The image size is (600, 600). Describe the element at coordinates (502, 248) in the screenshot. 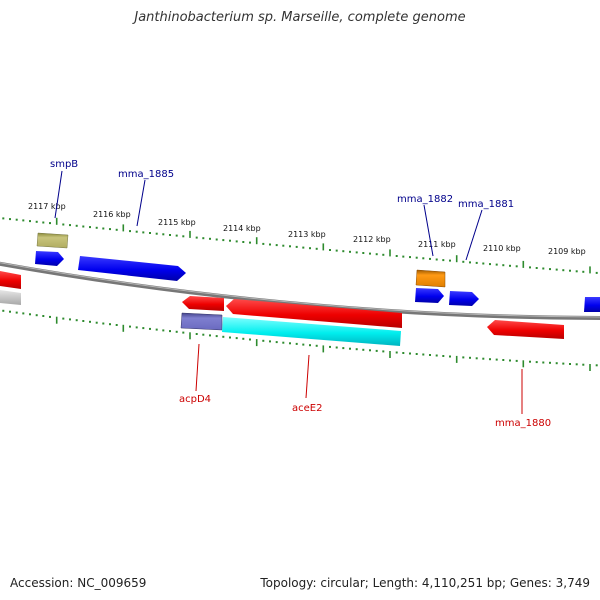

I see `scale-label: 2110 kbp` at that location.